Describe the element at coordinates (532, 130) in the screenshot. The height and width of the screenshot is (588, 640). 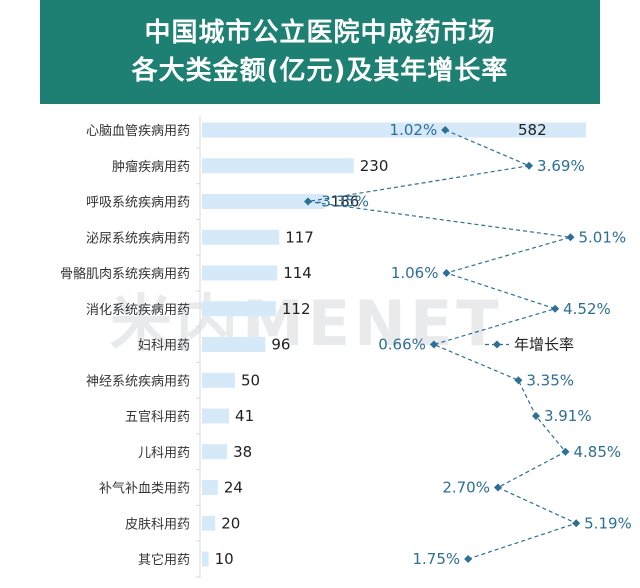
I see `bar-value-label: 582` at that location.